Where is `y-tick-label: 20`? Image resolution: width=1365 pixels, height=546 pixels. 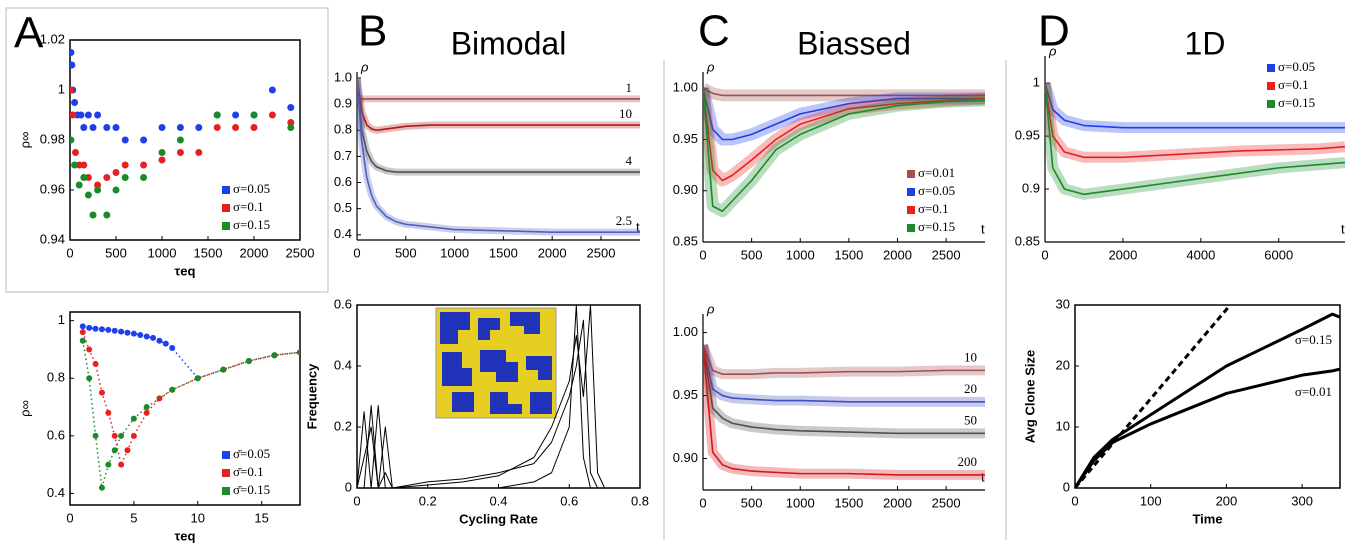
y-tick-label: 20 is located at coordinates (1063, 364).